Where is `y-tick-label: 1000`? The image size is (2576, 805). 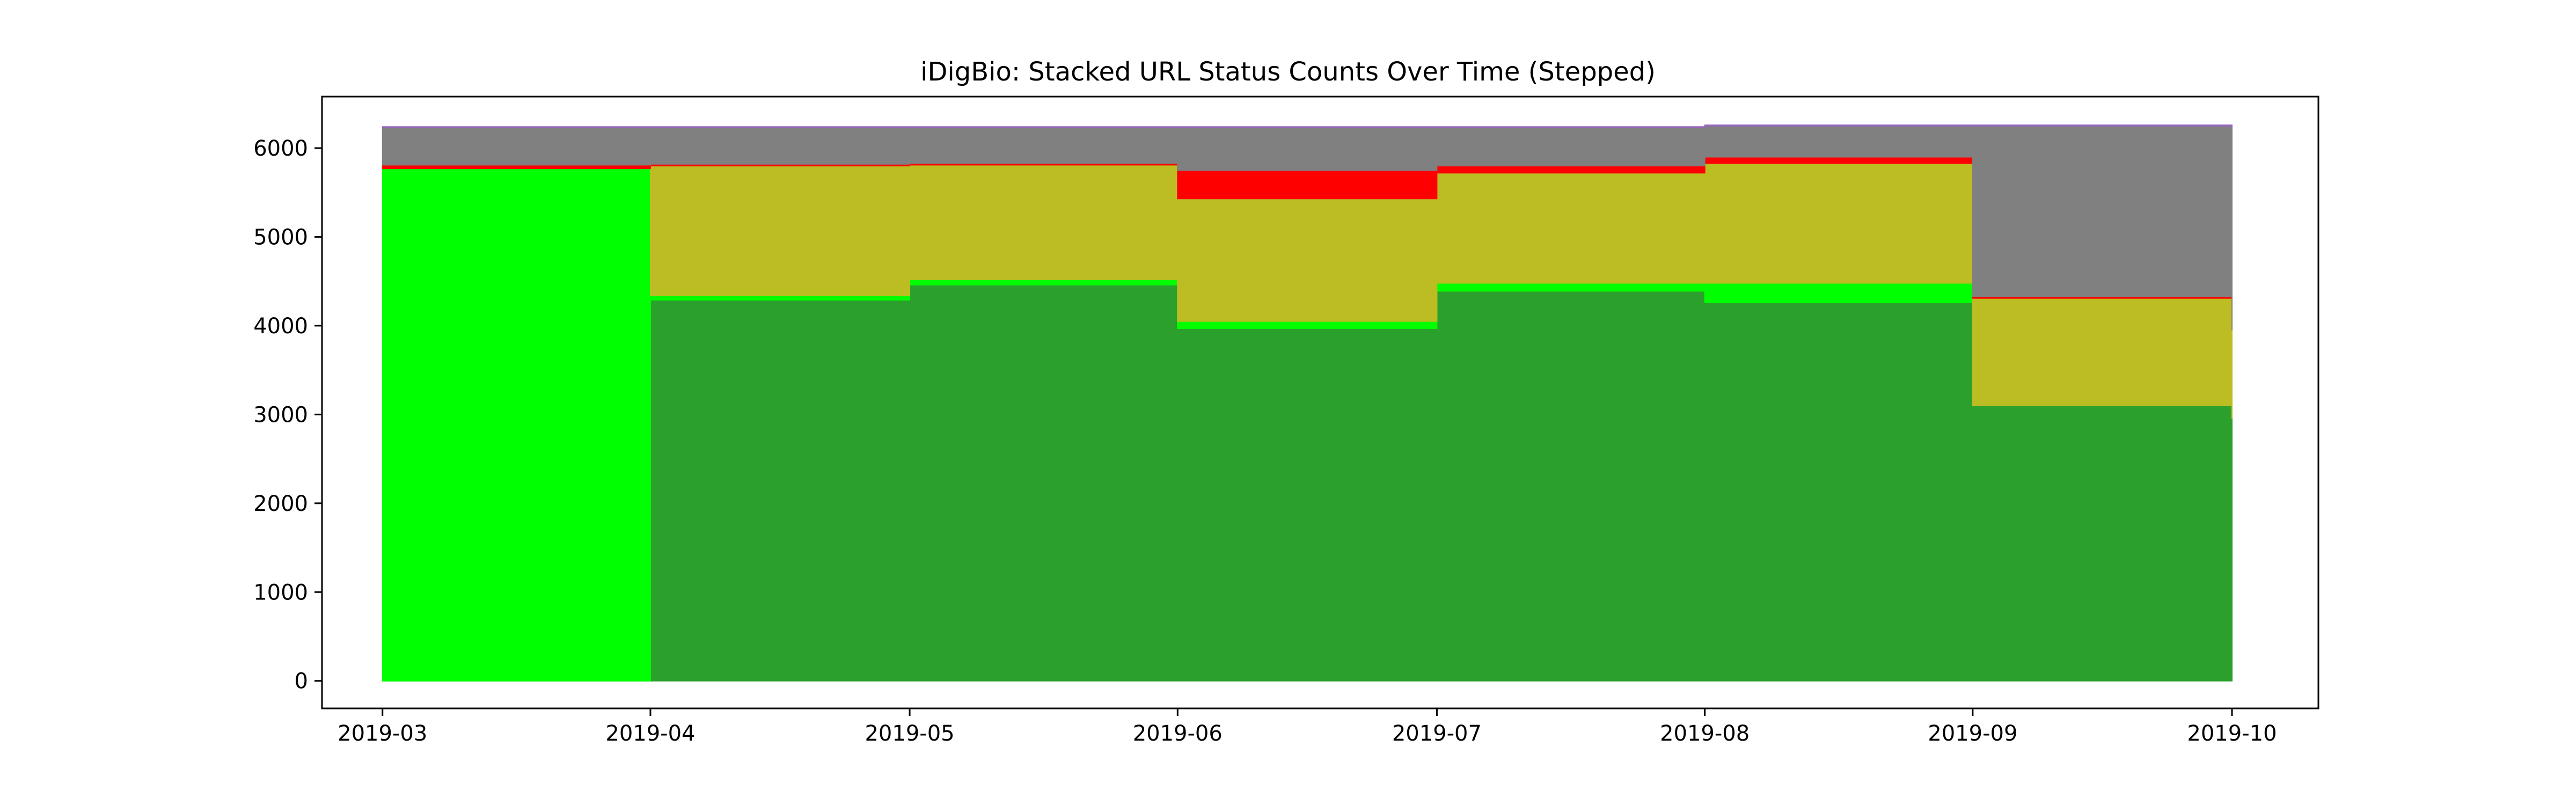
y-tick-label: 1000 is located at coordinates (280, 592).